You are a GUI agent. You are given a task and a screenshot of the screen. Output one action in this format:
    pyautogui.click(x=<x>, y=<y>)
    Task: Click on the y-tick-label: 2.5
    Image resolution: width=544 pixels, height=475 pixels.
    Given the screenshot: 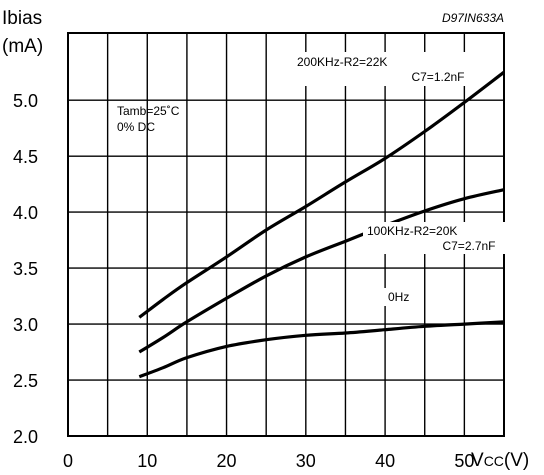 What is the action you would take?
    pyautogui.click(x=25, y=381)
    